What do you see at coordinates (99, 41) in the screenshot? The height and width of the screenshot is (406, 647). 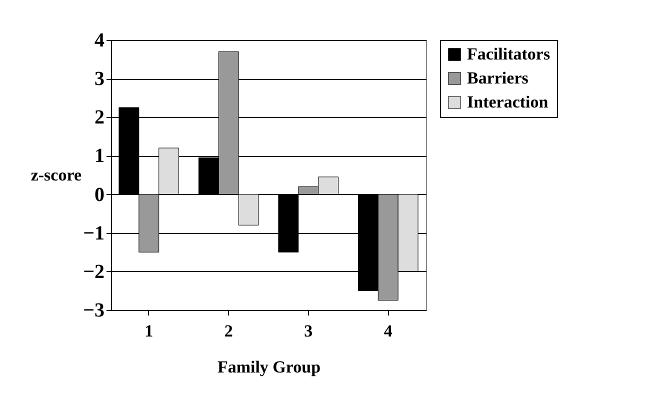 I see `y-tick-label: 4` at bounding box center [99, 41].